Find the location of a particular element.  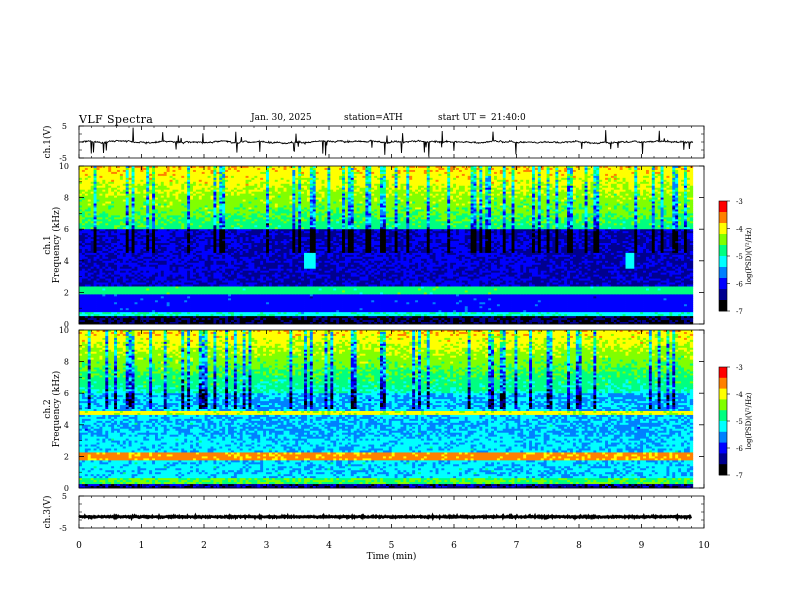

ch1-waveform-panel: 5-5ch.1(V) is located at coordinates (373, 142).